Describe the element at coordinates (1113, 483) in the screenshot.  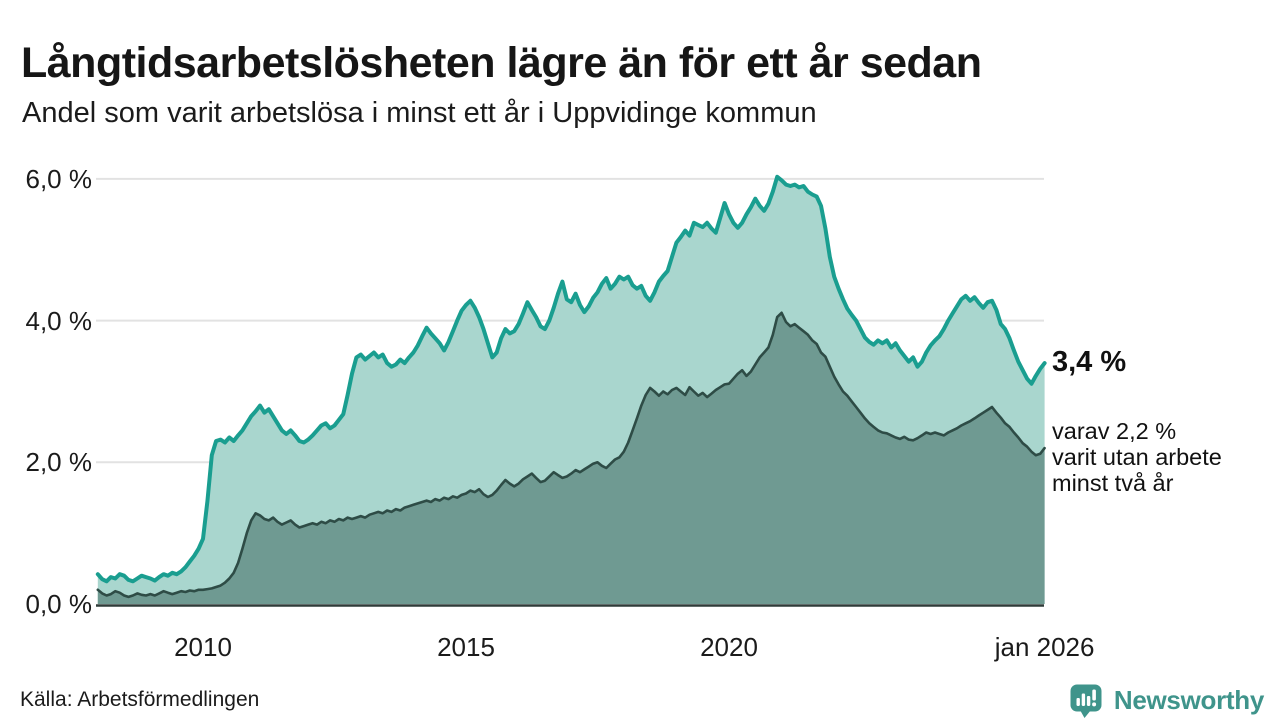
I see `end-sublabel-line: minst två år` at that location.